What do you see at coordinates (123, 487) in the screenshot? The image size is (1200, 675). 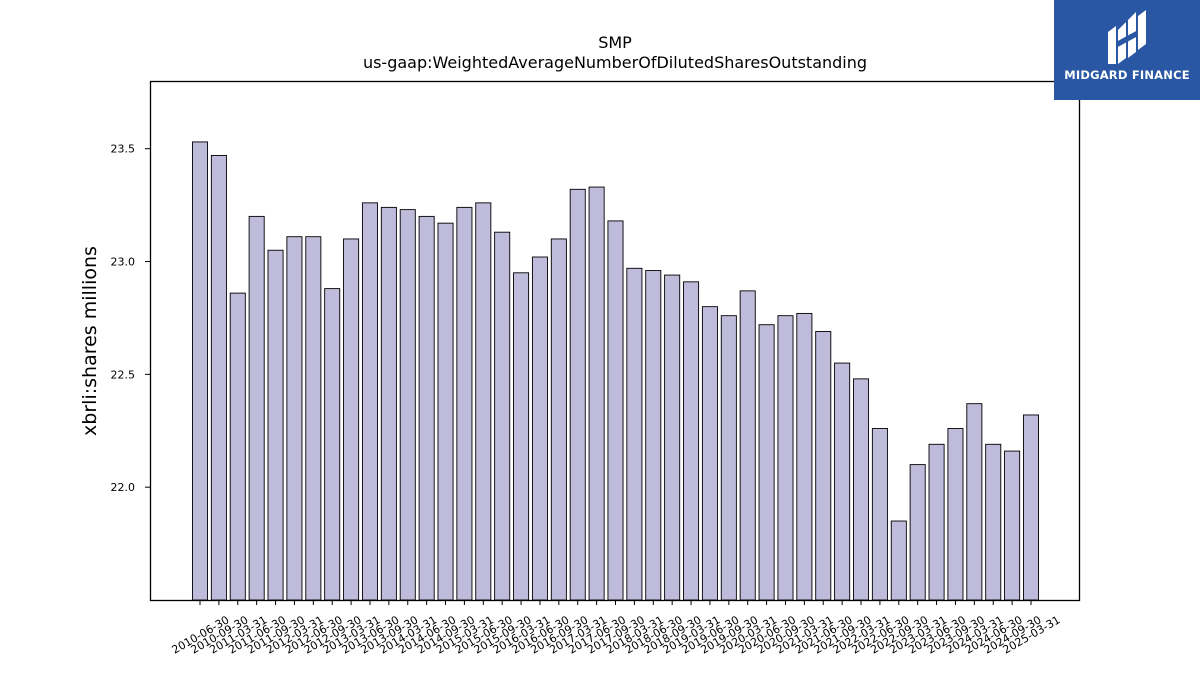 I see `y-tick-label: 22.0` at bounding box center [123, 487].